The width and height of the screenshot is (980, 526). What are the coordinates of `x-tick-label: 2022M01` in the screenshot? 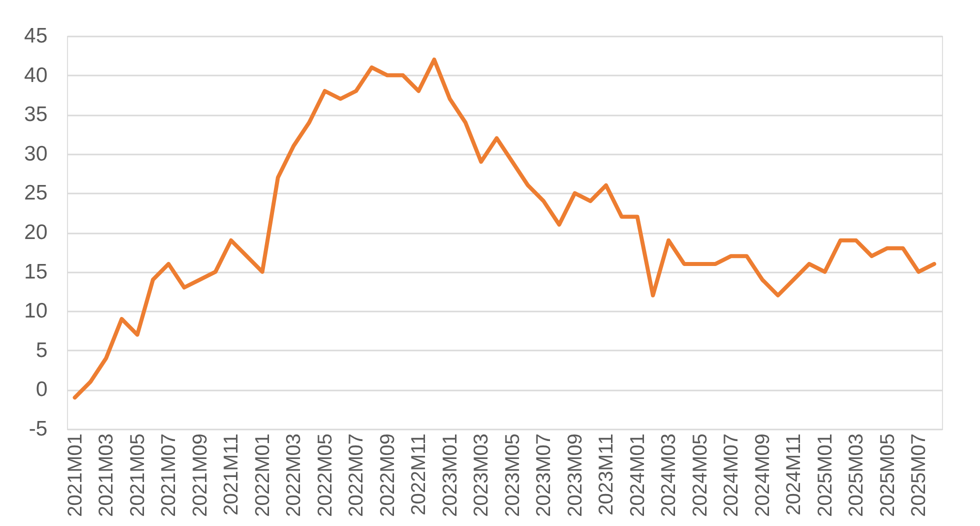 It's located at (263, 475).